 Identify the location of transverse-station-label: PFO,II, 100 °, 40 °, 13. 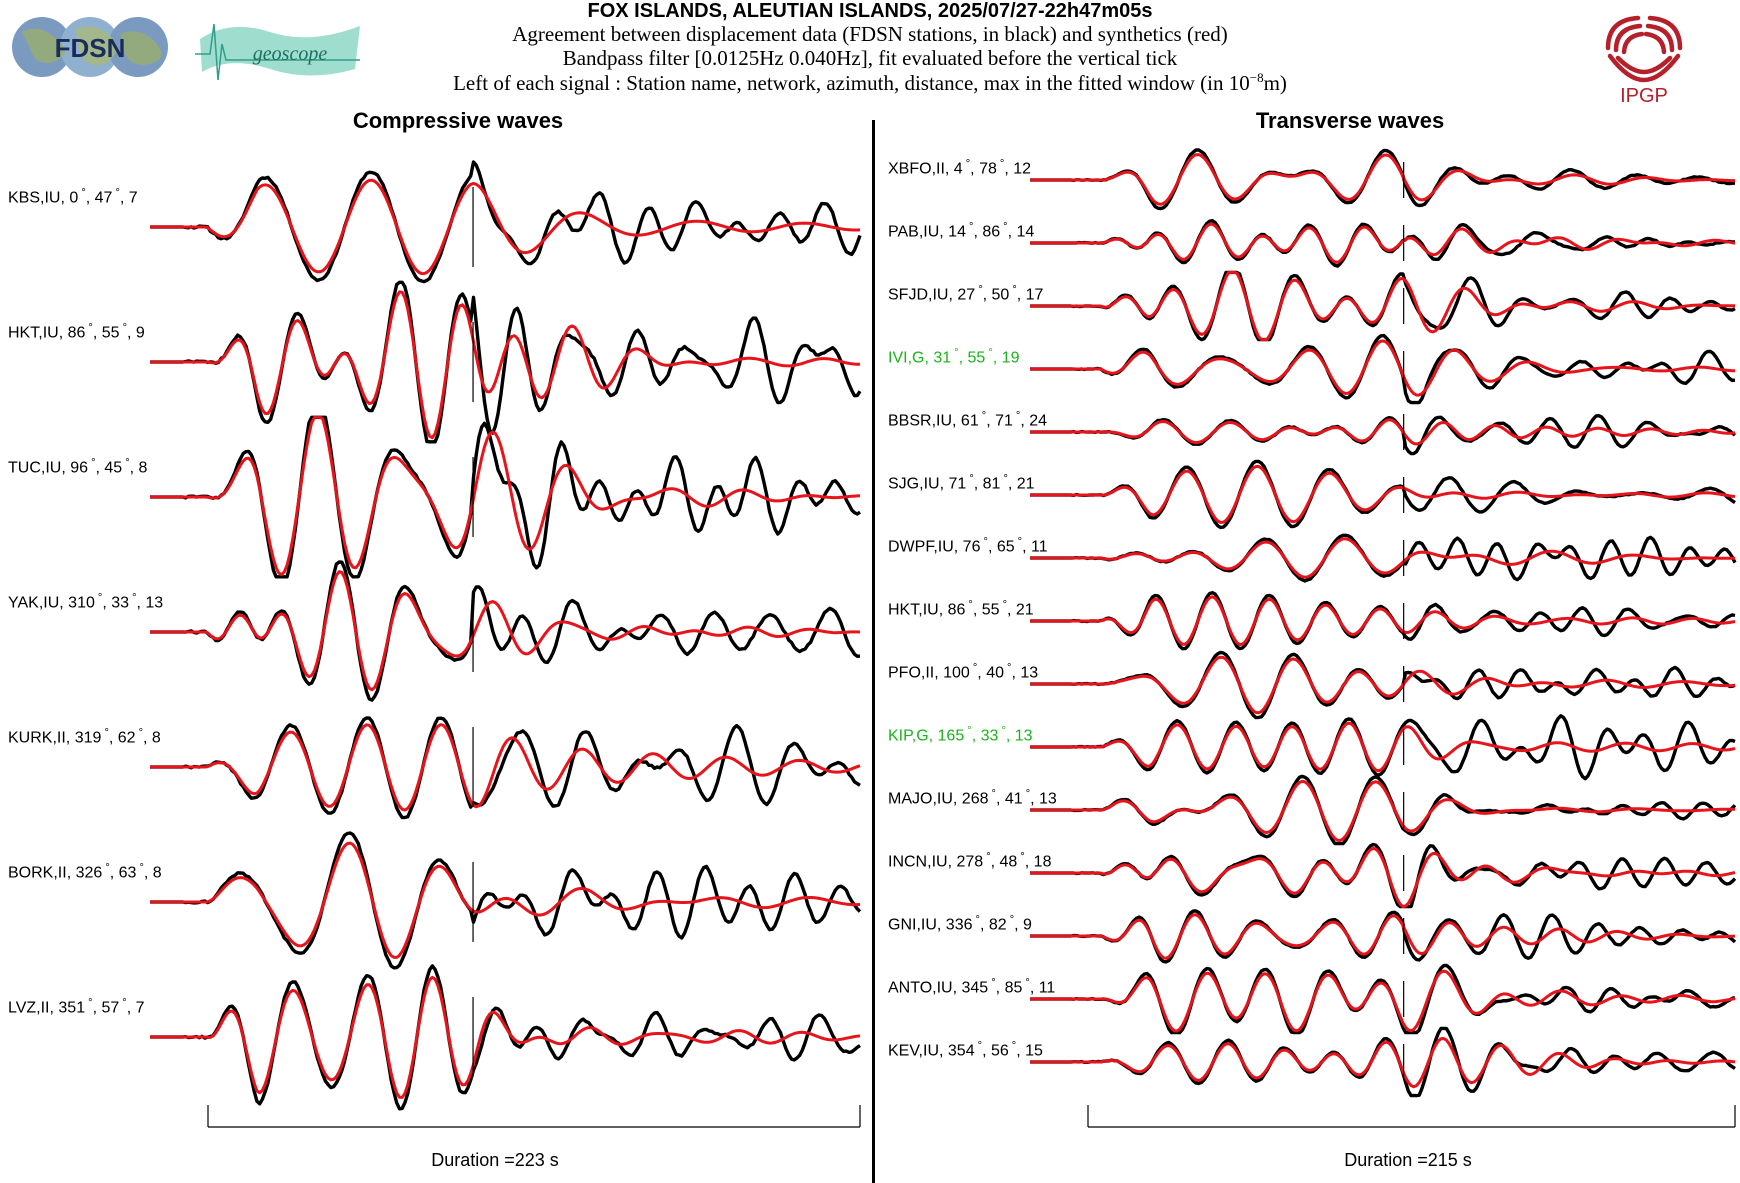
(963, 672).